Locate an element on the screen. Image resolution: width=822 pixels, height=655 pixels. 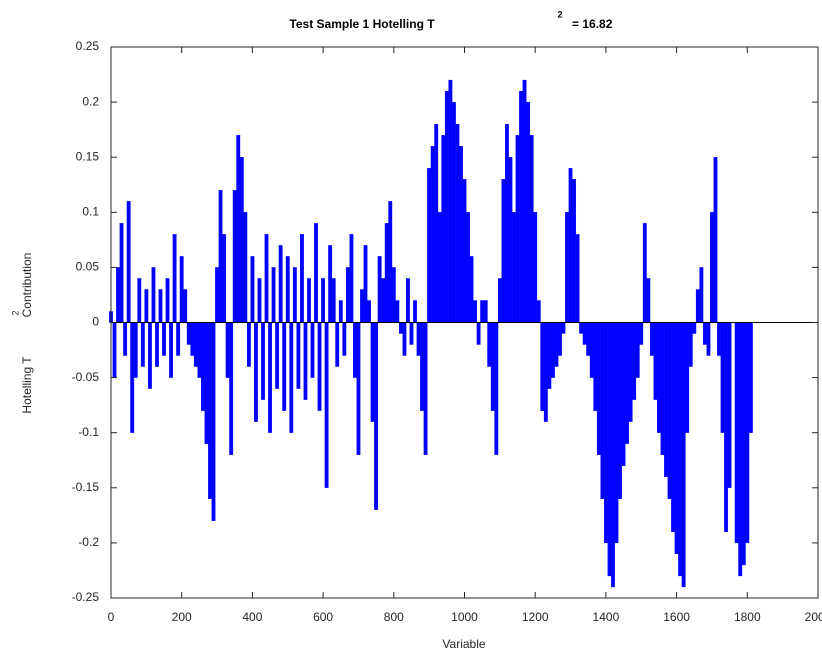
y-tick-label: 0.1 is located at coordinates (90, 211).